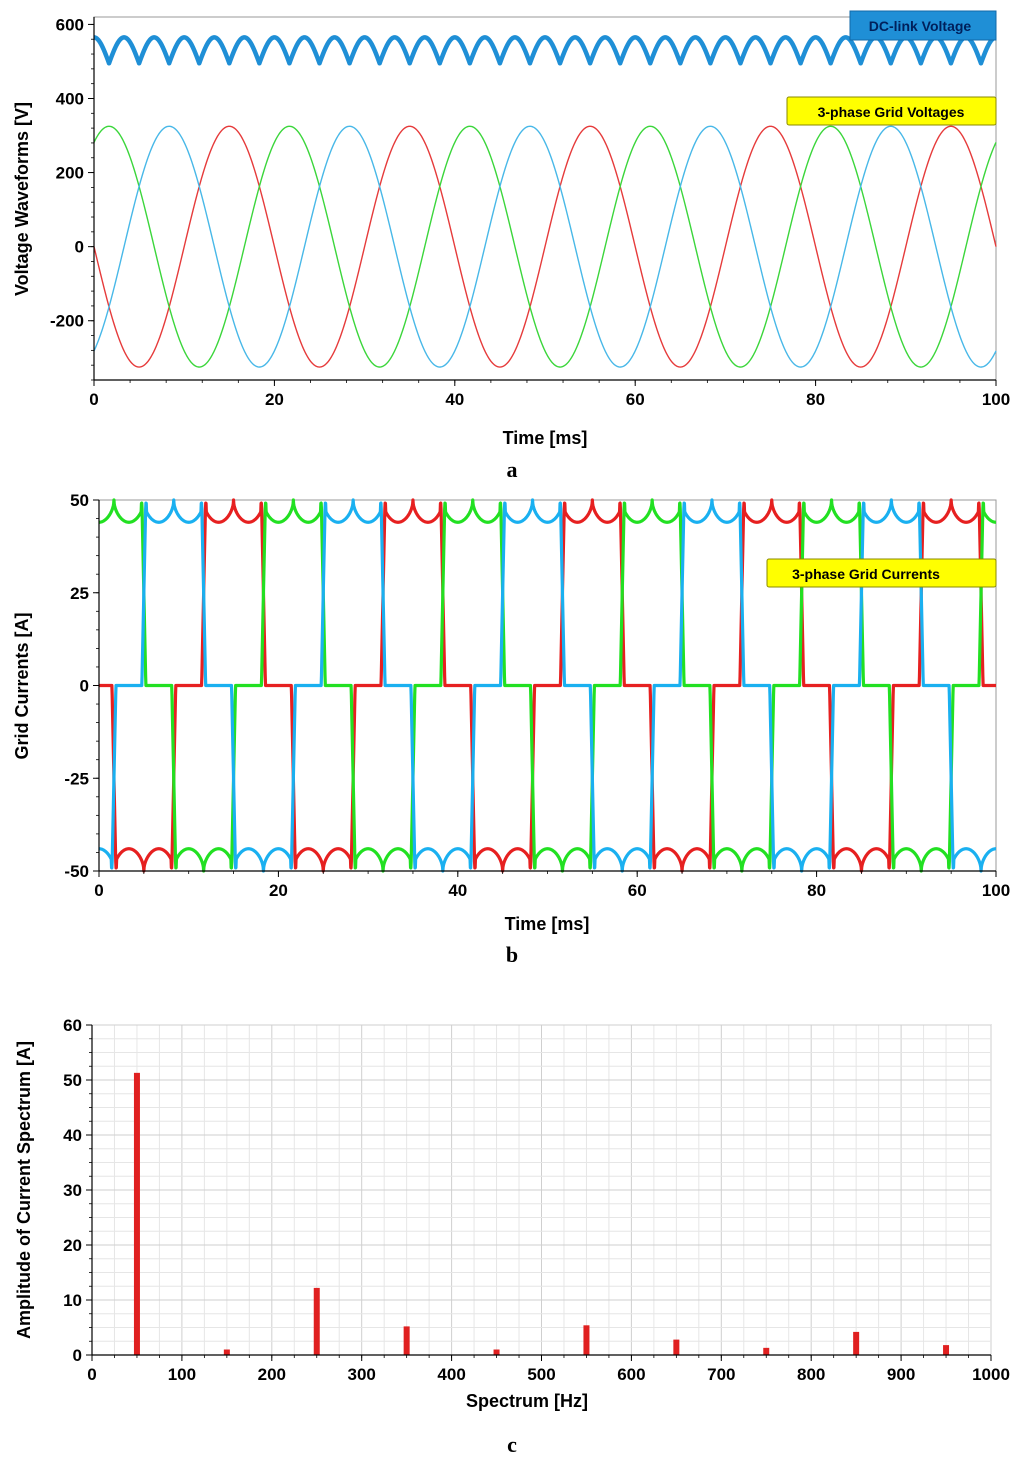 The image size is (1015, 1457). I want to click on dc-link-legend: DC-link Voltage, so click(923, 25).